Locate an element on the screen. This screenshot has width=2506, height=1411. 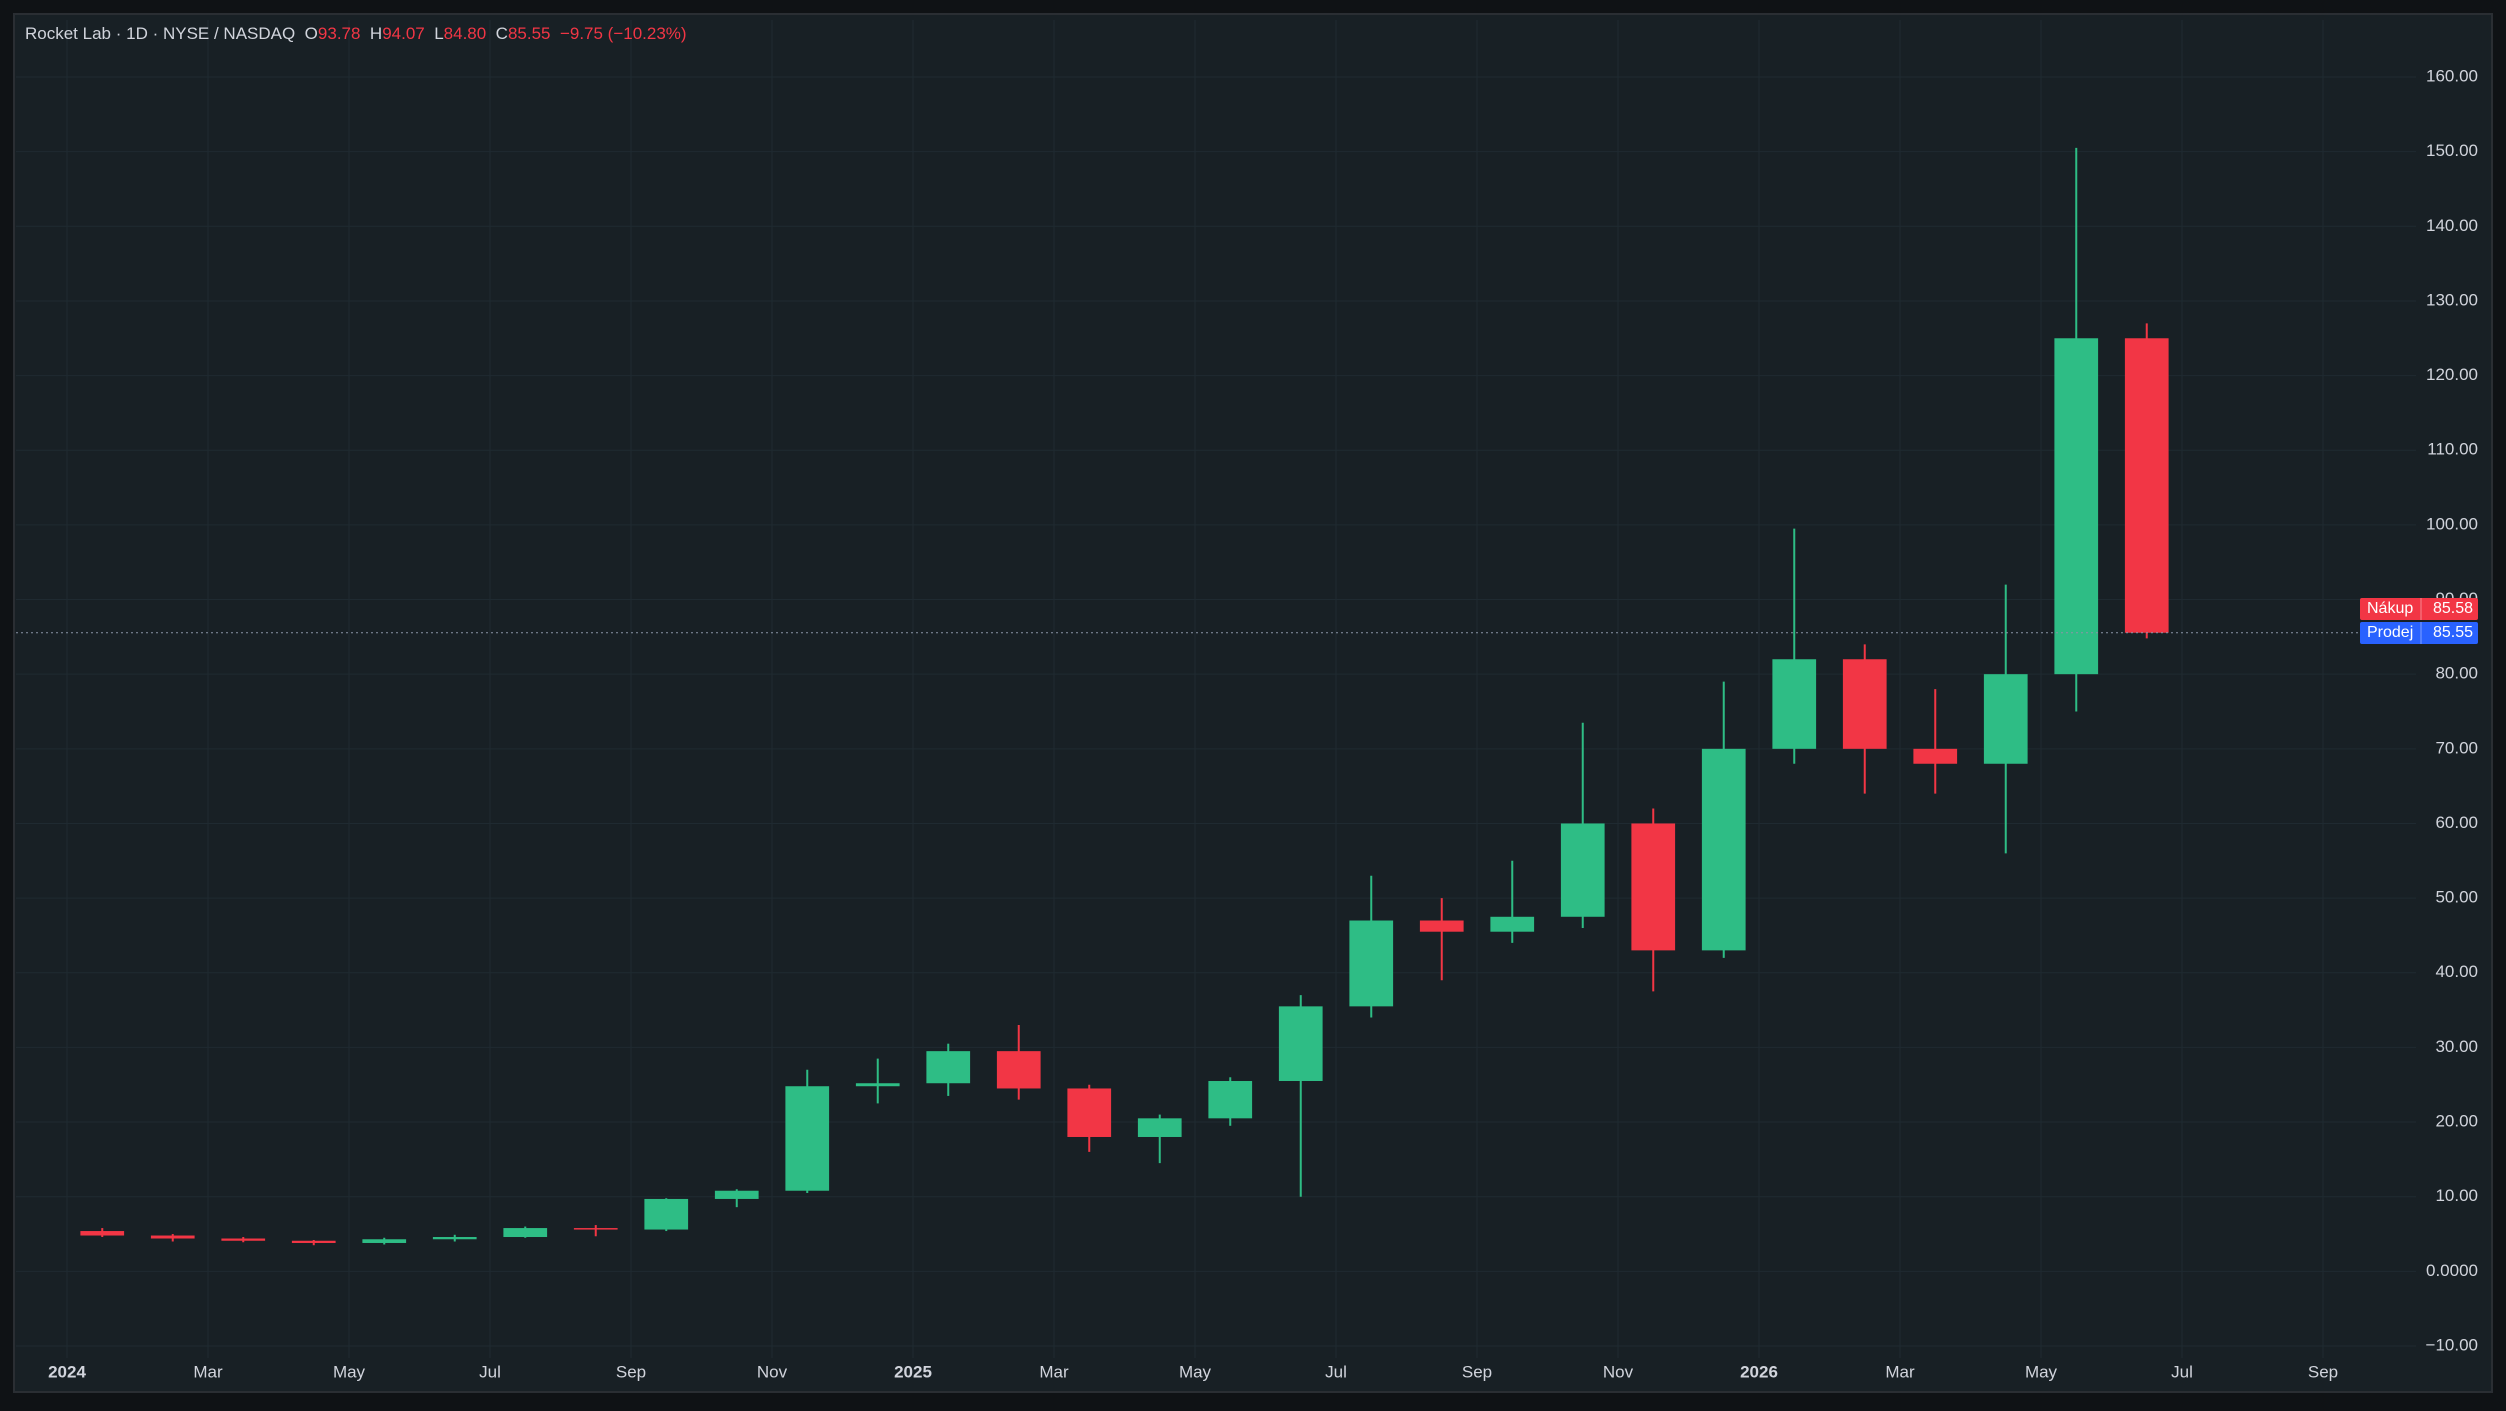
ohlc-label: O is located at coordinates (311, 33).